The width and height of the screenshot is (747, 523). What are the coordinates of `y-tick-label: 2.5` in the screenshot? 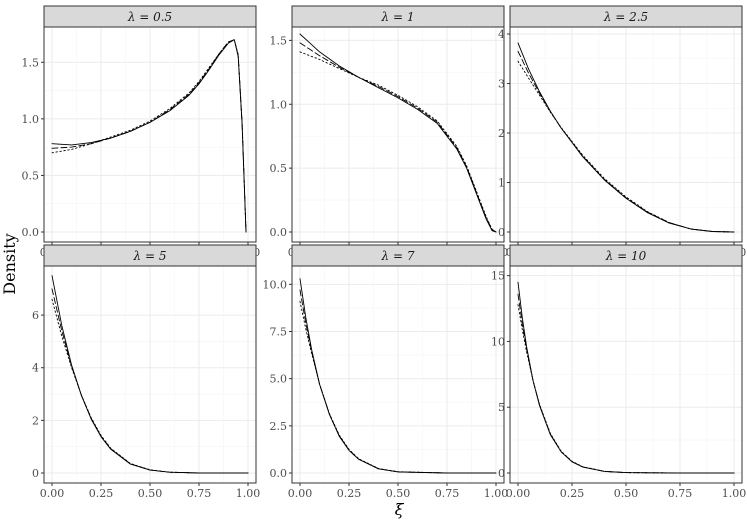 It's located at (279, 426).